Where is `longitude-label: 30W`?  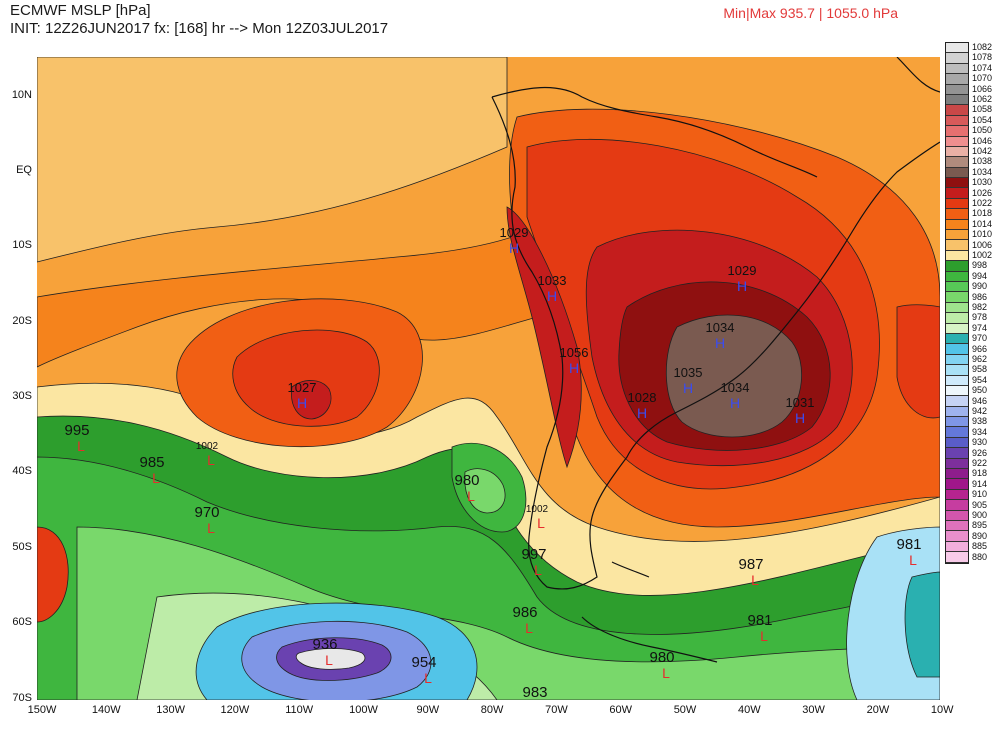
longitude-label: 30W is located at coordinates (813, 710).